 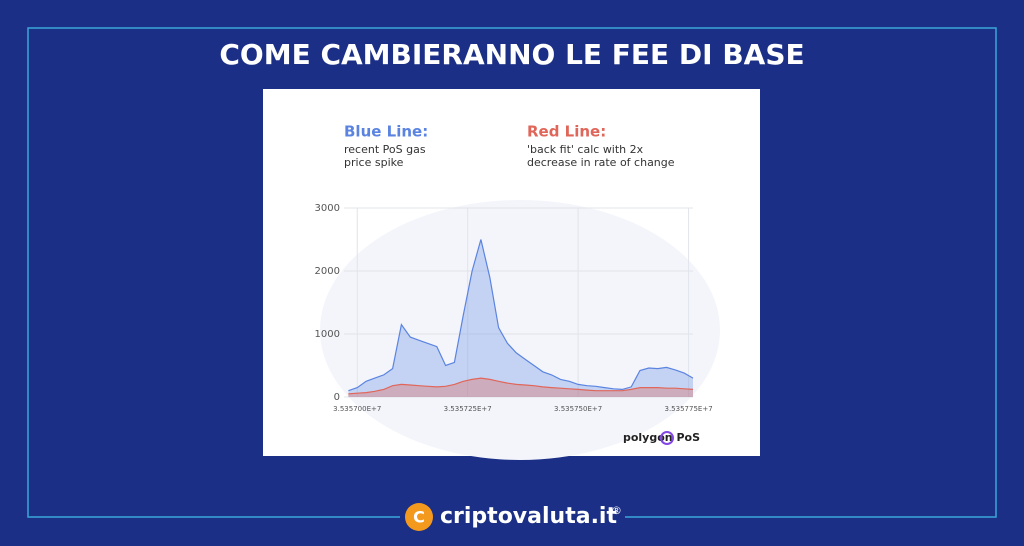 I want to click on x-tick-label: 3.535725E+7, so click(x=468, y=409).